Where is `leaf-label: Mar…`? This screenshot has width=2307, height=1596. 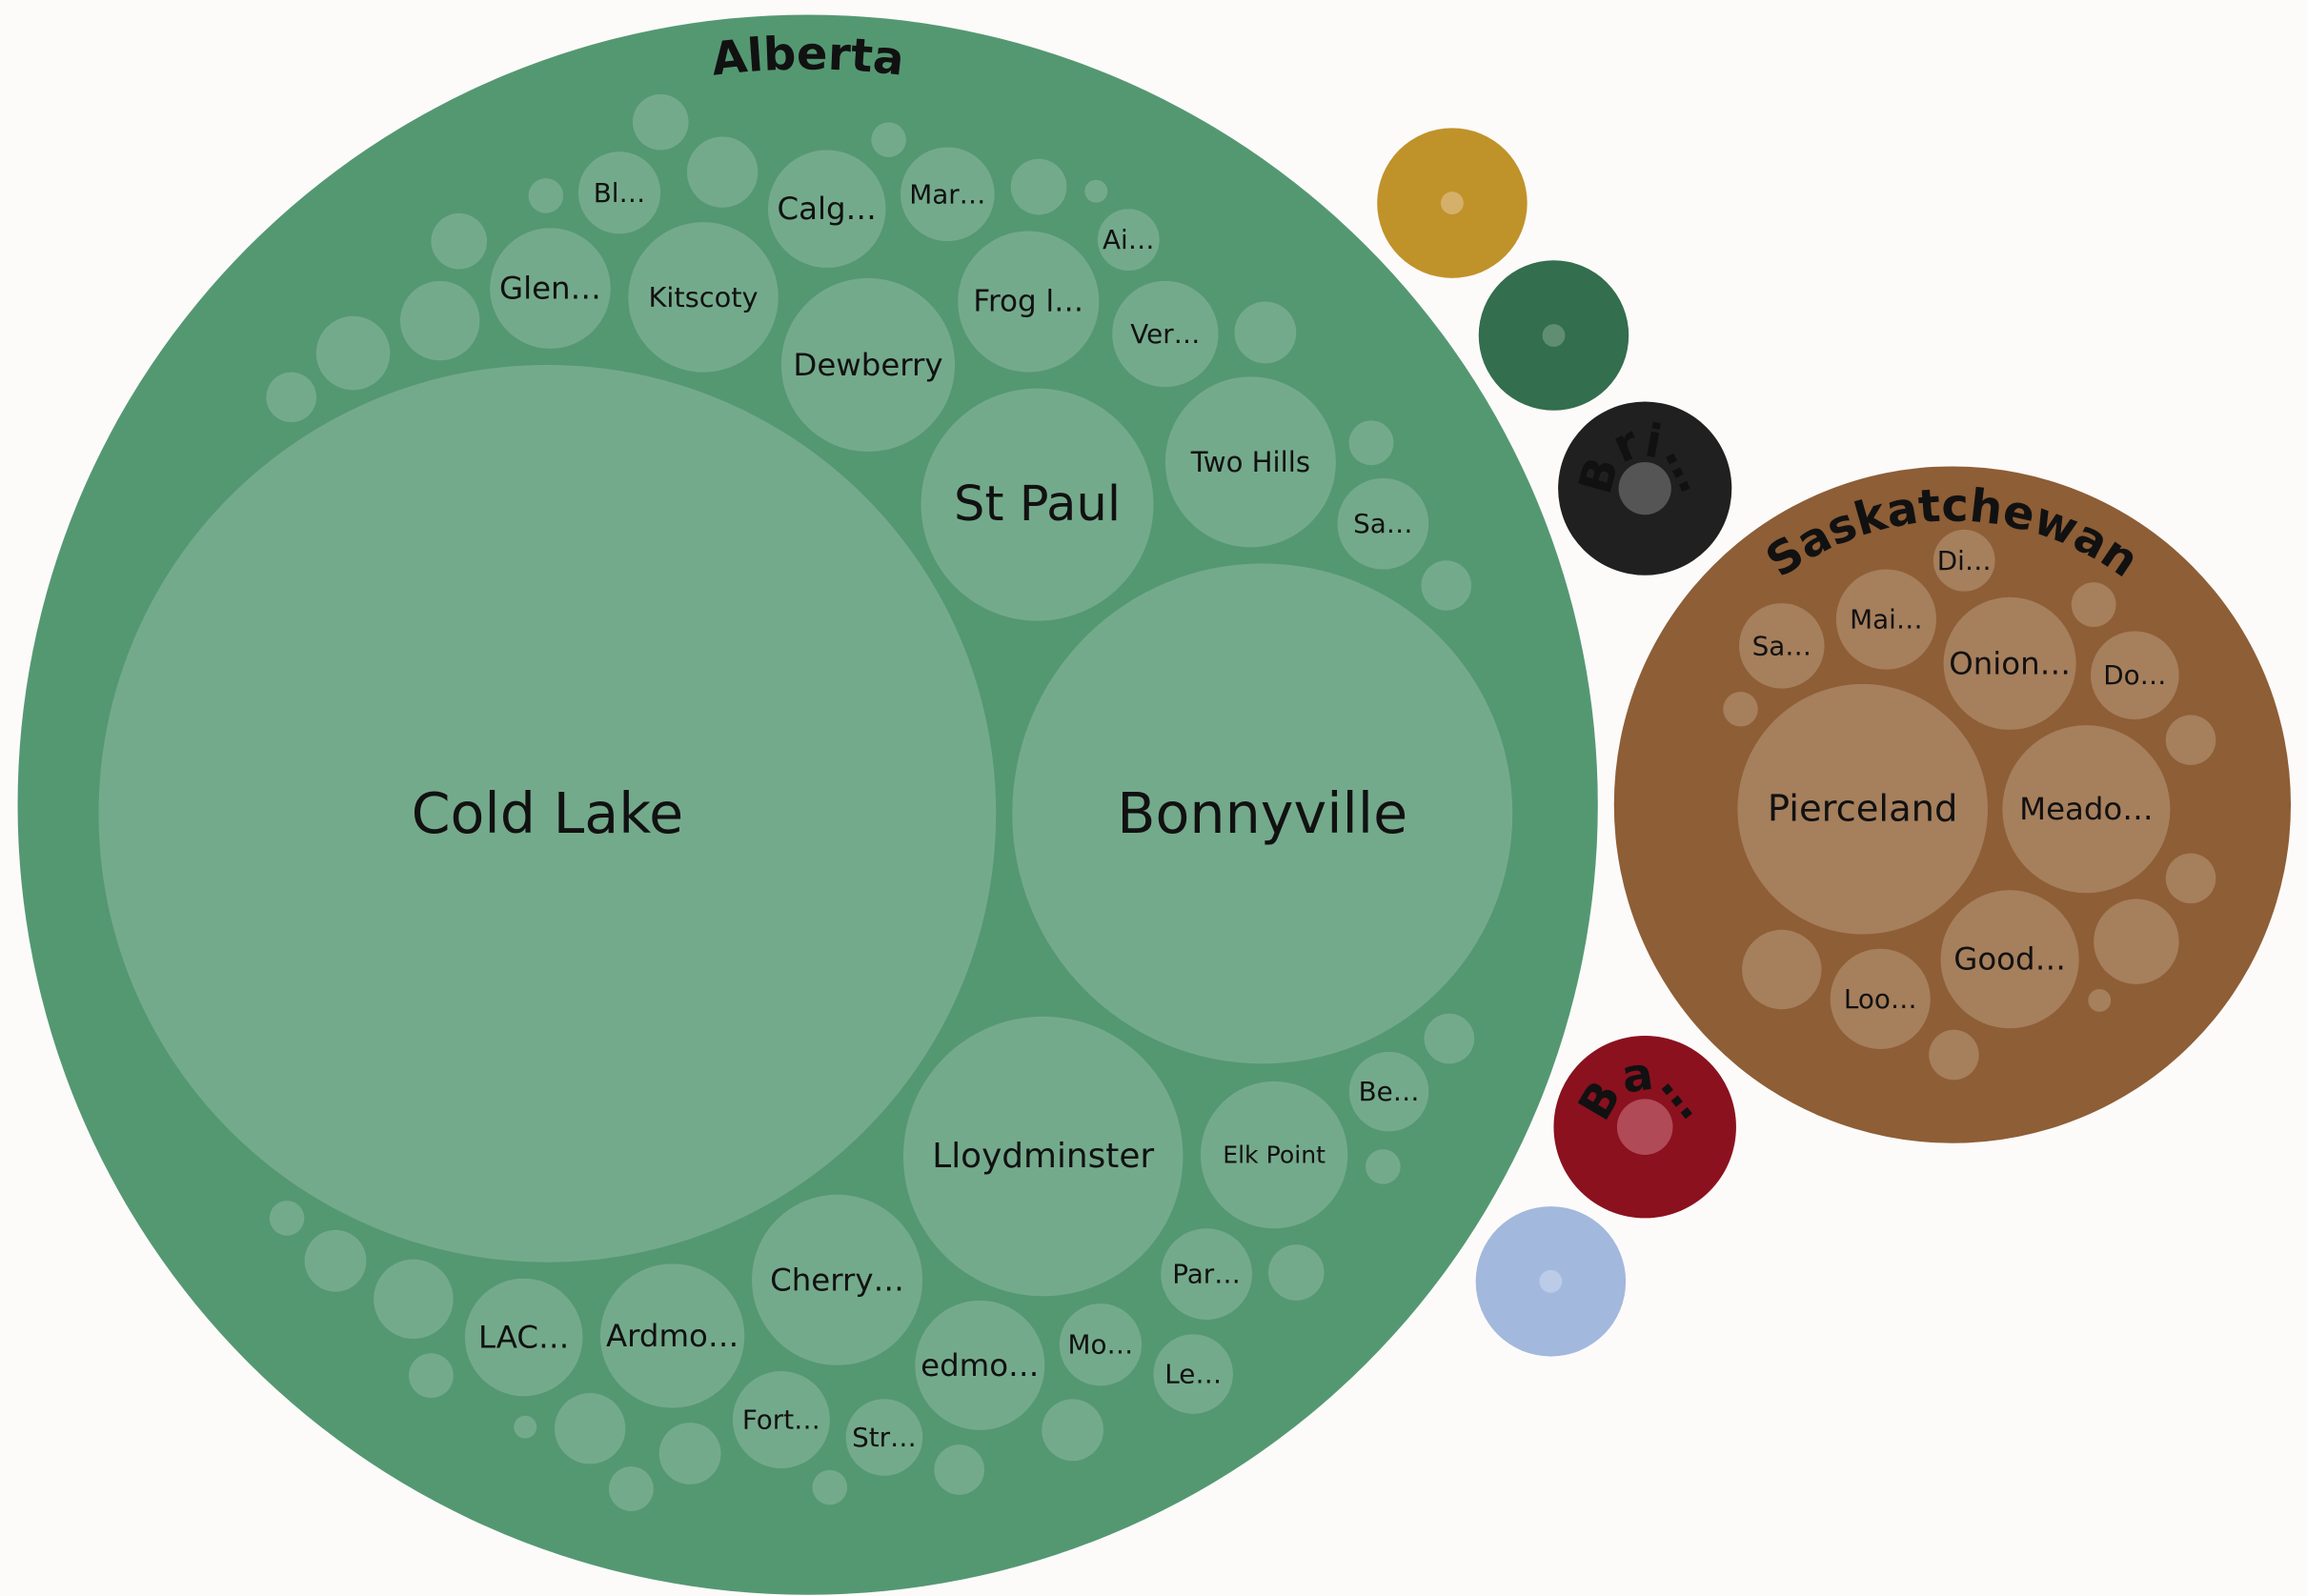
leaf-label: Mar… is located at coordinates (947, 194).